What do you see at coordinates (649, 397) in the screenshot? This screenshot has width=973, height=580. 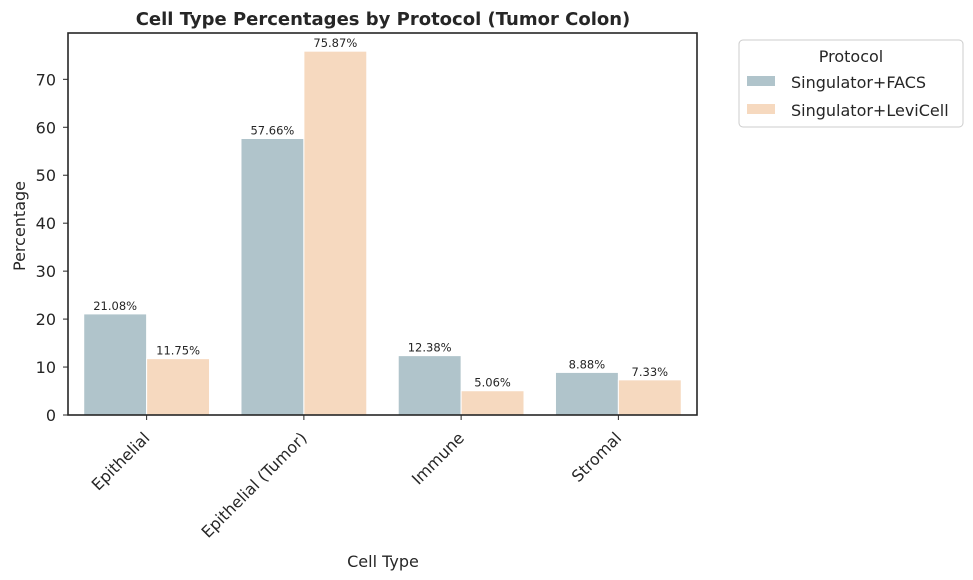 I see `bar-singulator-levicell-stromal` at bounding box center [649, 397].